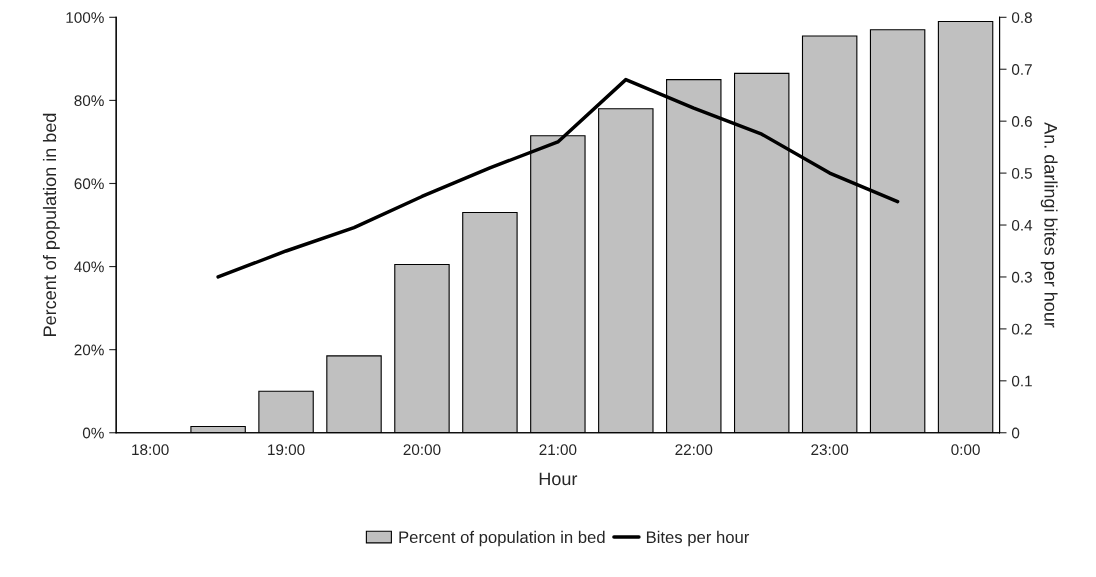 This screenshot has width=1096, height=577. I want to click on legend-label: Bites per hour, so click(698, 538).